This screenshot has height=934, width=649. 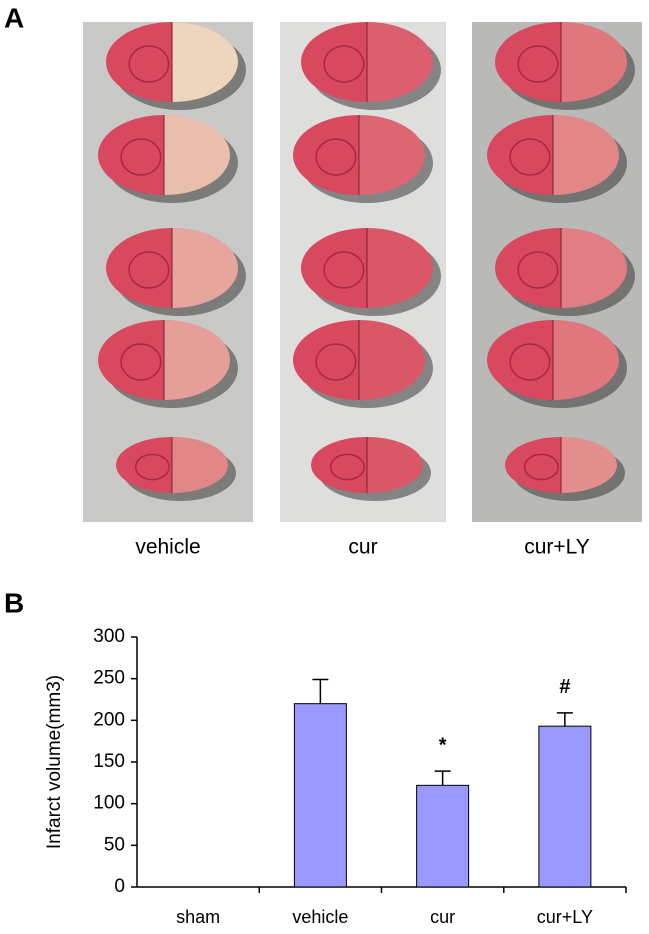 What do you see at coordinates (320, 917) in the screenshot?
I see `x-tick-label: vehicle` at bounding box center [320, 917].